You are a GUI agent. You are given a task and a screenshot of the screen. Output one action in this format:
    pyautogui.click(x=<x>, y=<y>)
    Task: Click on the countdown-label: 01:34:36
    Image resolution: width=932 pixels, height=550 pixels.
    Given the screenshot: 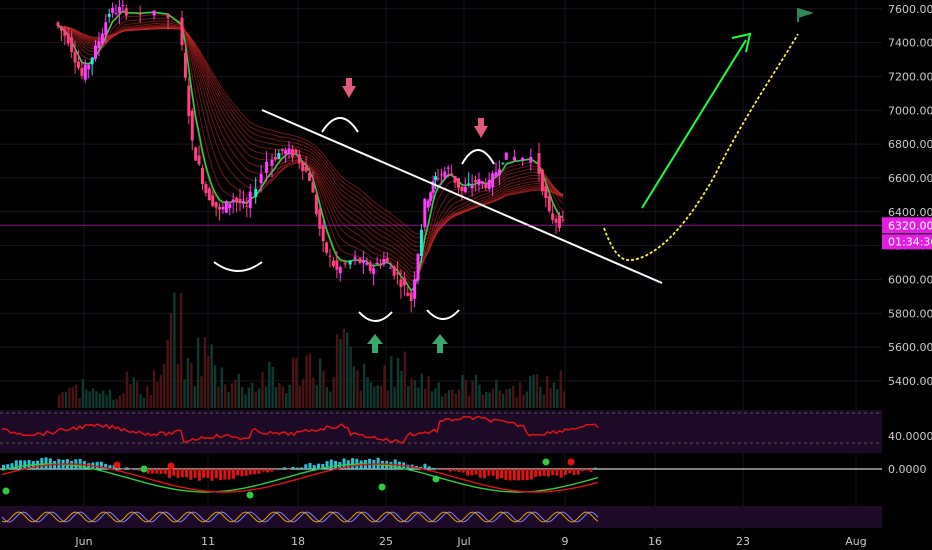 What is the action you would take?
    pyautogui.click(x=910, y=241)
    